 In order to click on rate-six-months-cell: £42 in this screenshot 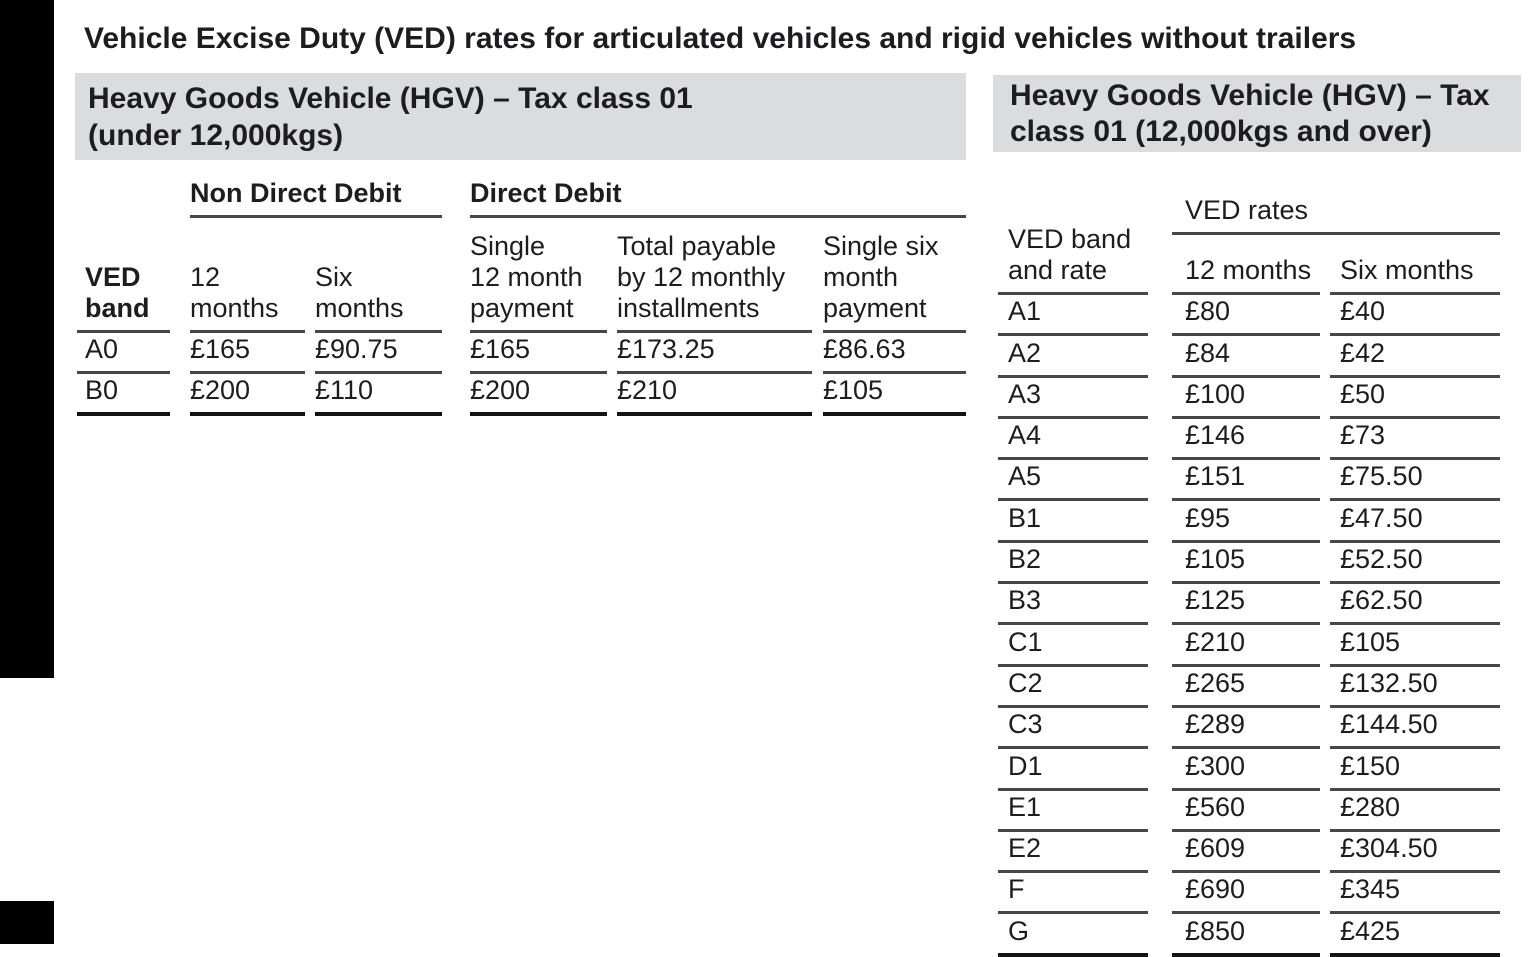, I will do `click(1415, 356)`.